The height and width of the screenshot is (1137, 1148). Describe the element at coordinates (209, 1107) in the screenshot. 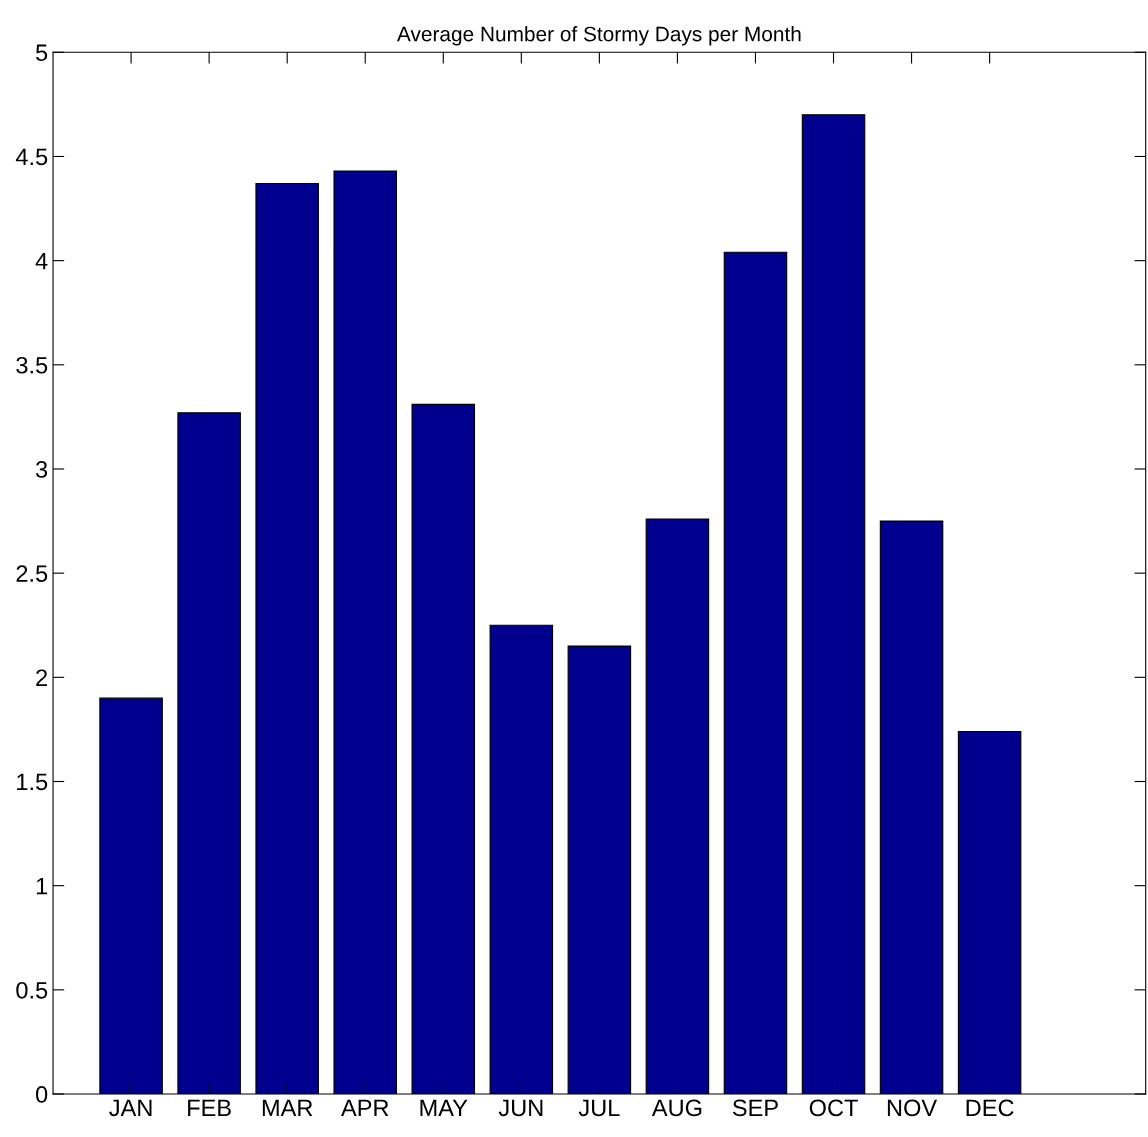

I see `x-tick-label: FEB` at that location.